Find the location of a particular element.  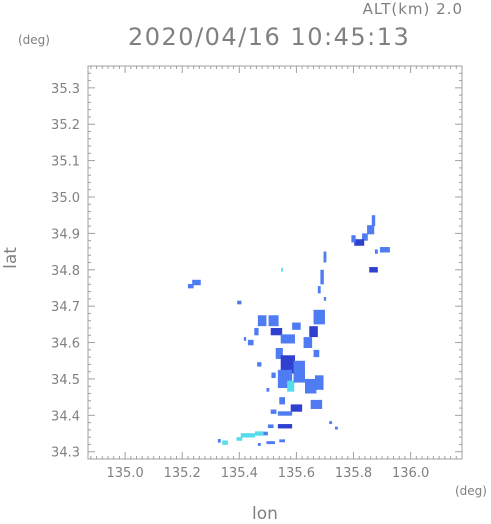

y-unit-label: (deg) is located at coordinates (34, 40).